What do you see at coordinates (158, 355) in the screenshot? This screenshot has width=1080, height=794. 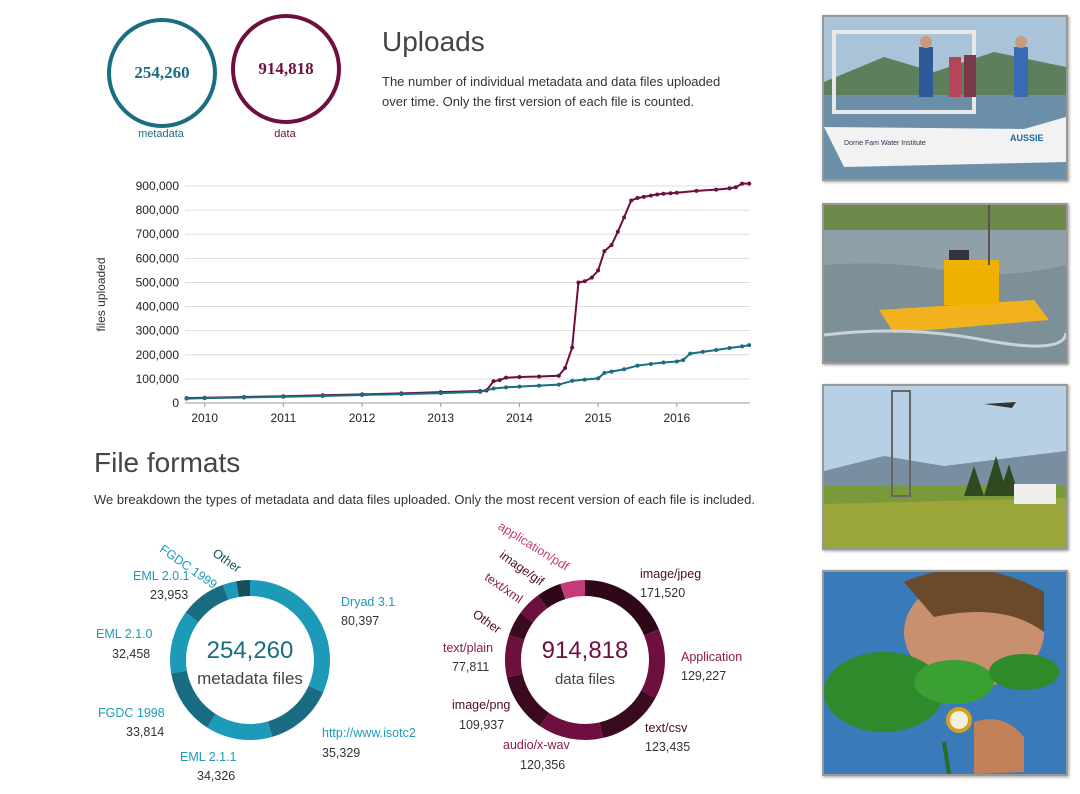 I see `y-tick-label: 200,000` at bounding box center [158, 355].